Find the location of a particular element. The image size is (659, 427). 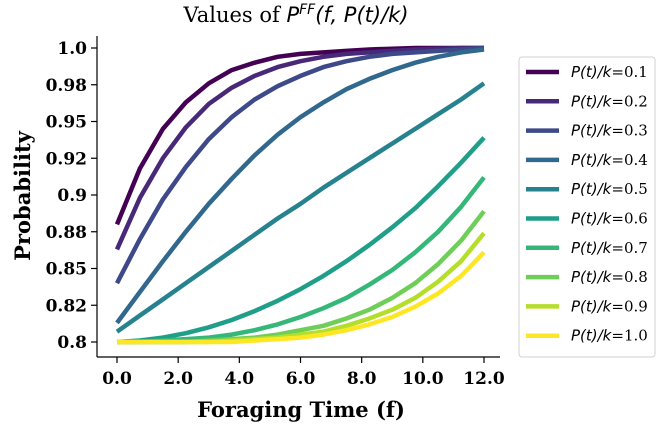

legend-label: P(t)/k=0.1 is located at coordinates (609, 72).